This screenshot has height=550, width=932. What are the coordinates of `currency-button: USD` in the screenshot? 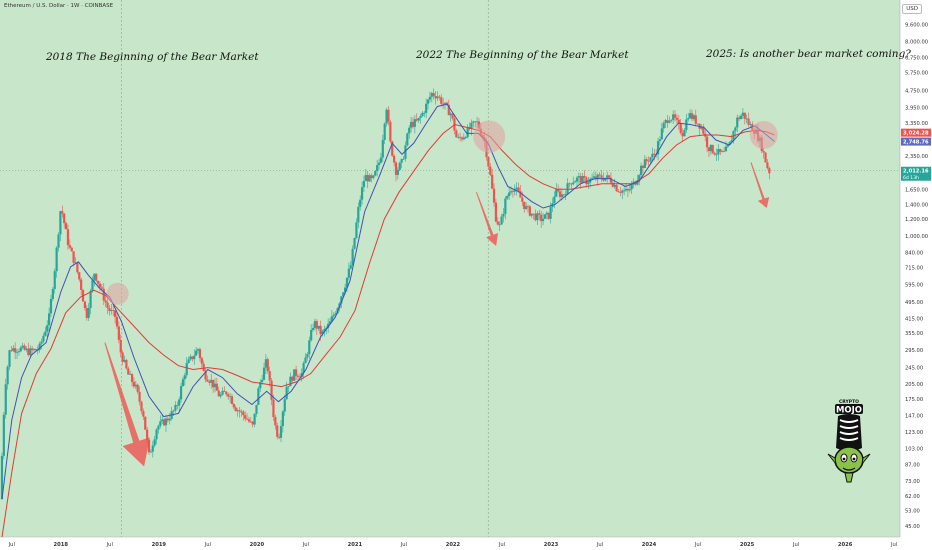 It's located at (912, 9).